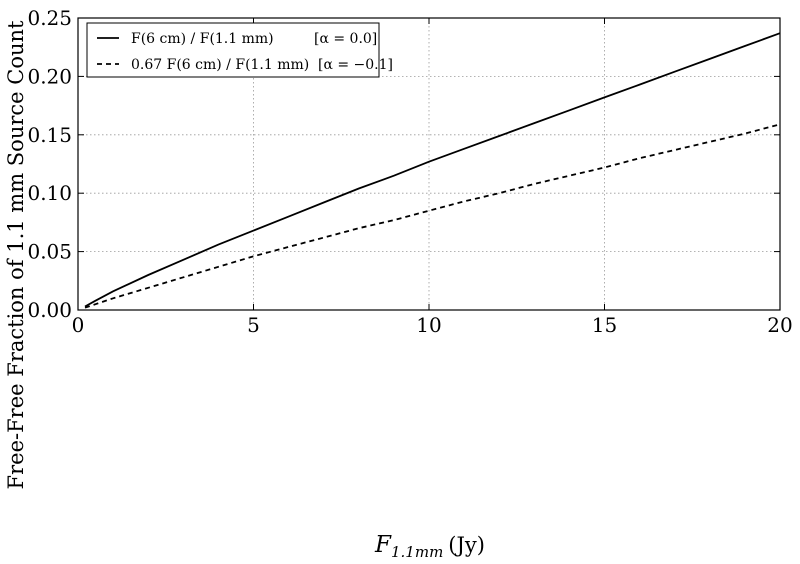  What do you see at coordinates (78, 325) in the screenshot?
I see `x-tick-label: 0` at bounding box center [78, 325].